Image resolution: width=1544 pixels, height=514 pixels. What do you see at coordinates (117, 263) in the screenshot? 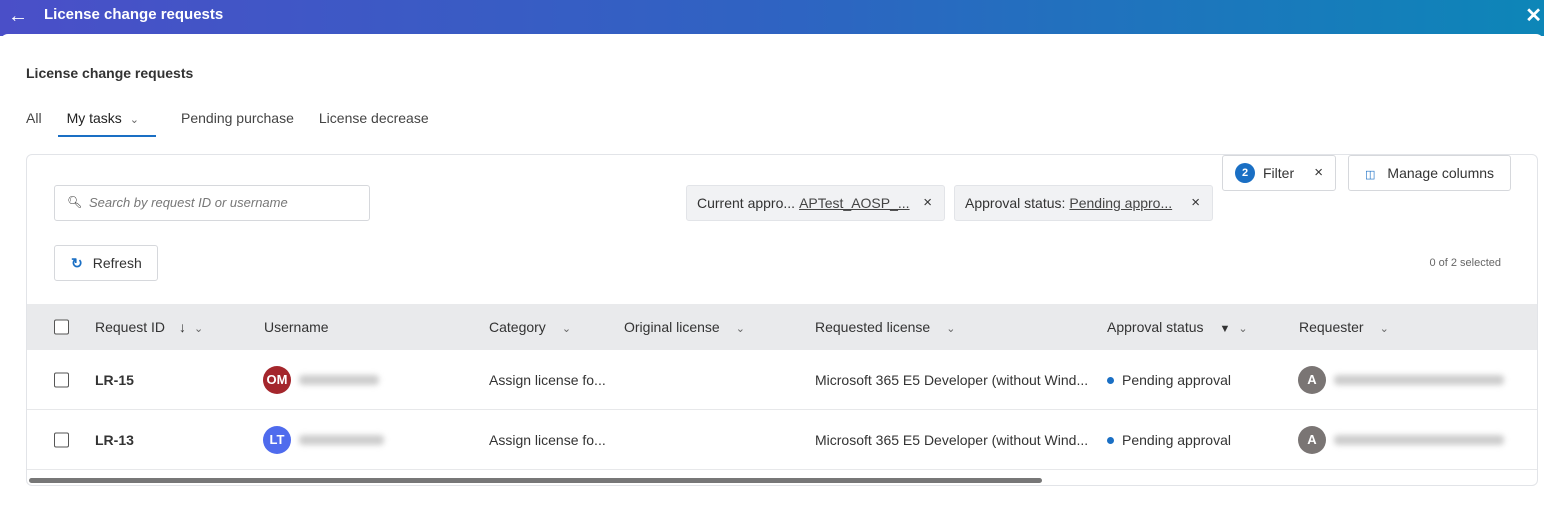
I see `refresh-label: Refresh` at bounding box center [117, 263].